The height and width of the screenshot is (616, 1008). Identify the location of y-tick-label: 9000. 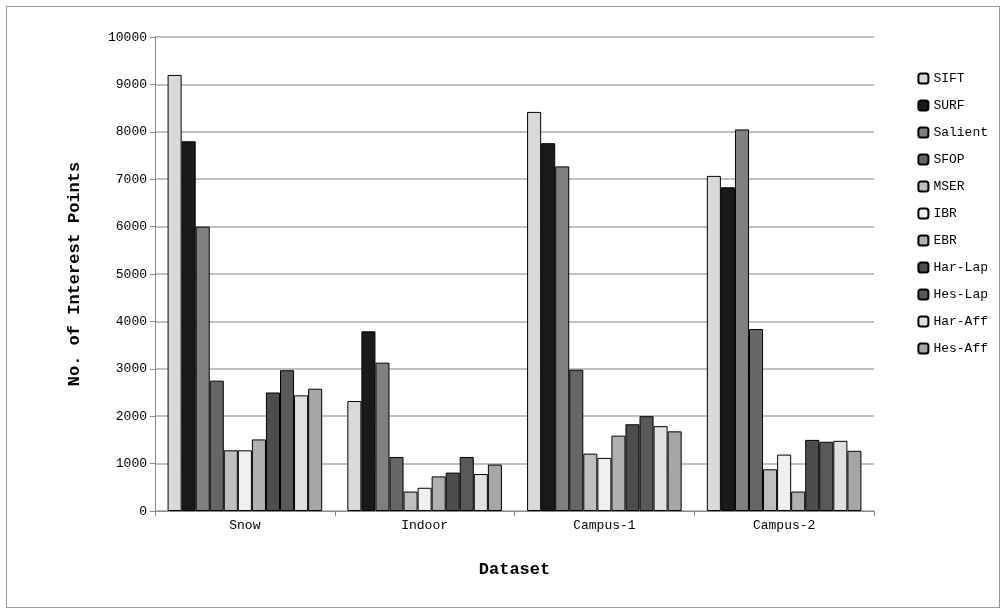
(131, 84).